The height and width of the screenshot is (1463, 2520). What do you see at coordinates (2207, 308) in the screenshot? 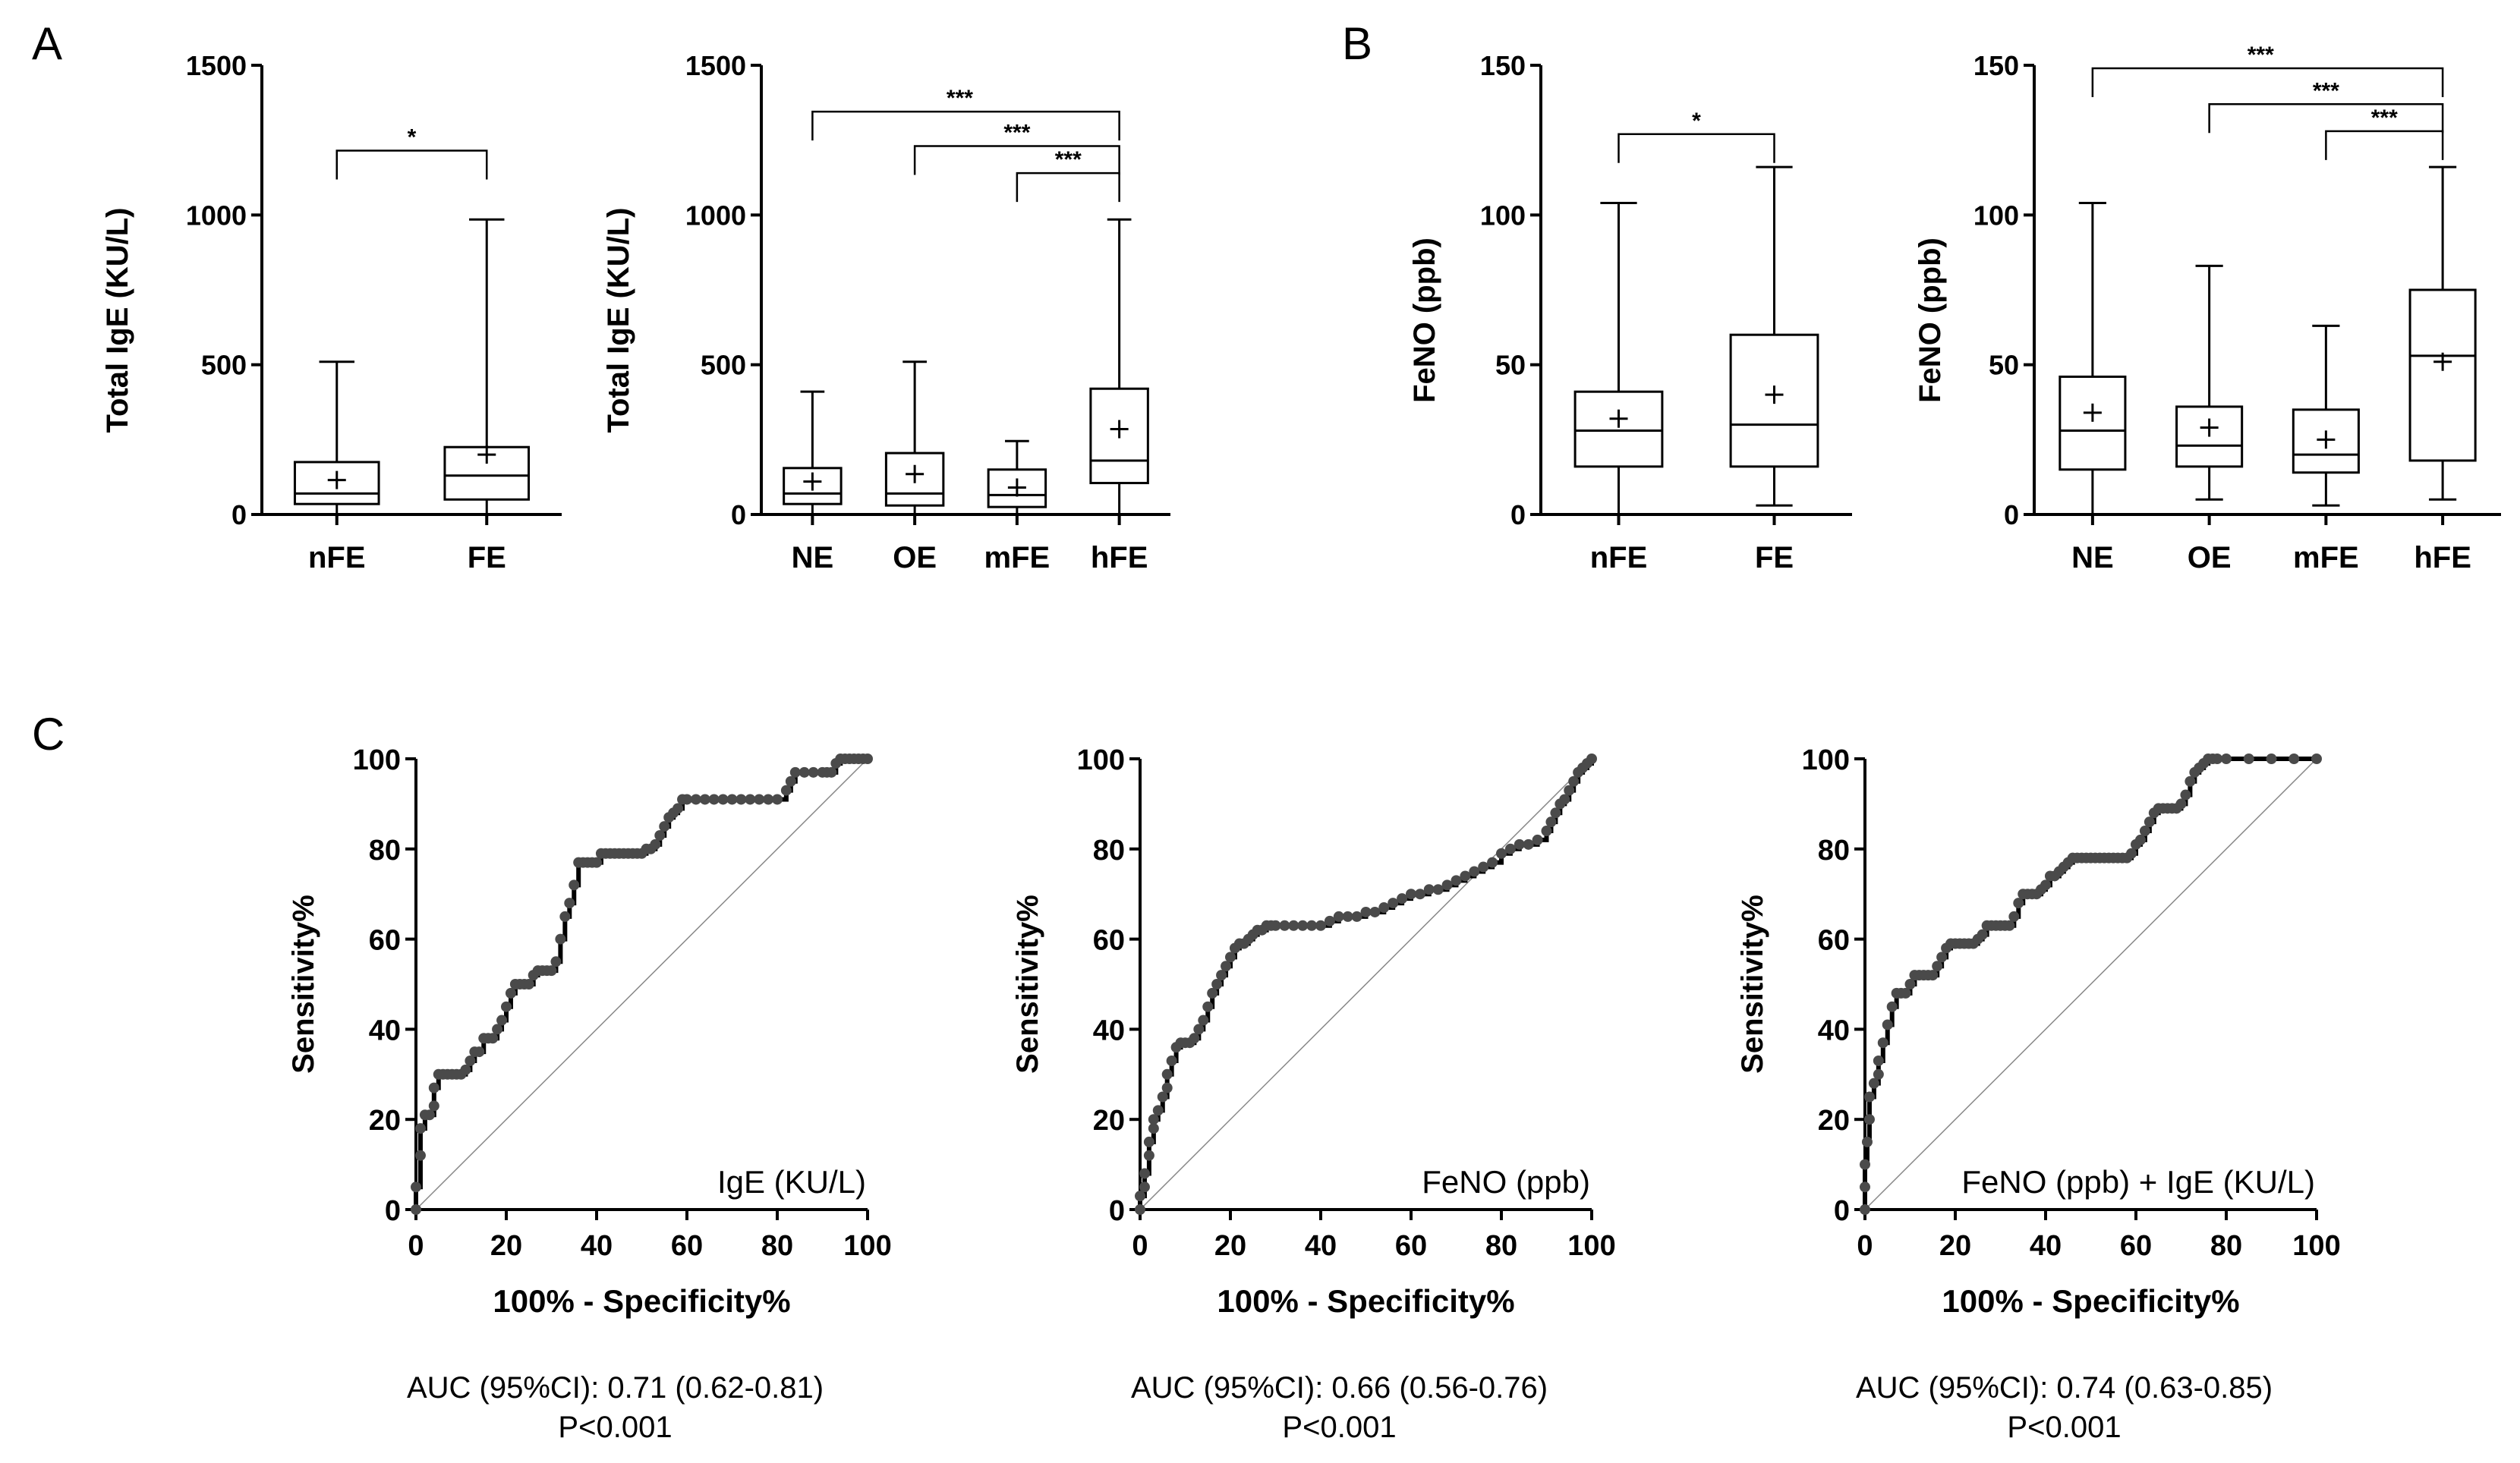
I see `chart-b2-feno-groups: 0 50 100 150 FeNO (ppb) NE OE mFE hFE *** *** ***` at bounding box center [2207, 308].